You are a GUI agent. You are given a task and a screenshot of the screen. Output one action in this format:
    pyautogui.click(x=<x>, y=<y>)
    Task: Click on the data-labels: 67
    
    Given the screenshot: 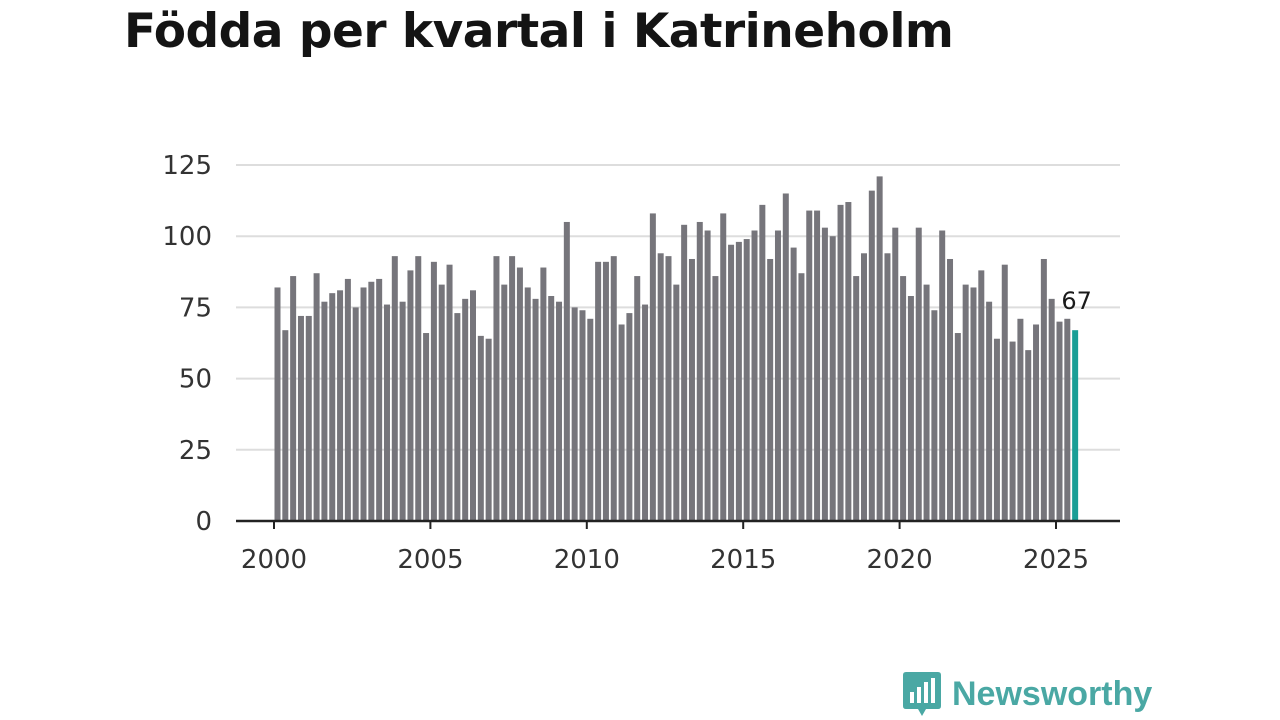 What is the action you would take?
    pyautogui.click(x=1076, y=301)
    